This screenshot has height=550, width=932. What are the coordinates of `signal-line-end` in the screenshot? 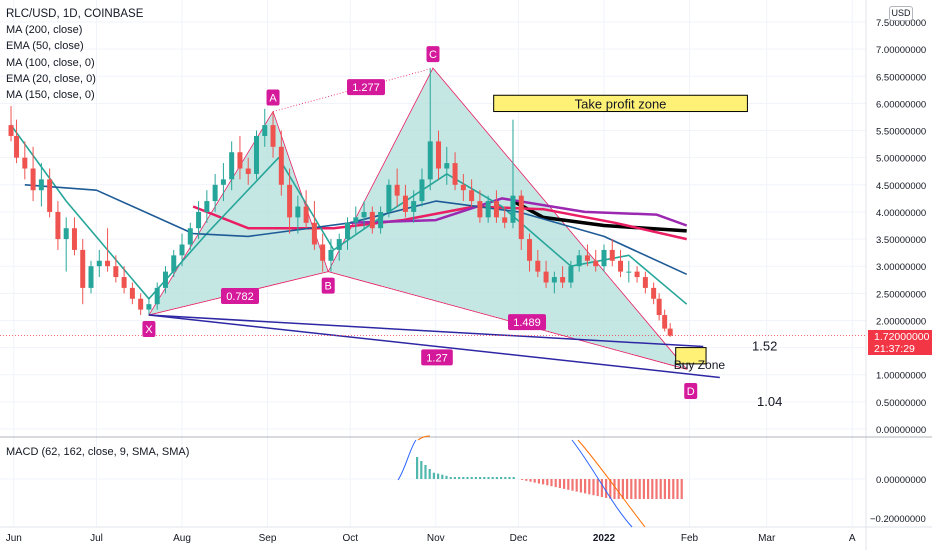 It's located at (611, 483).